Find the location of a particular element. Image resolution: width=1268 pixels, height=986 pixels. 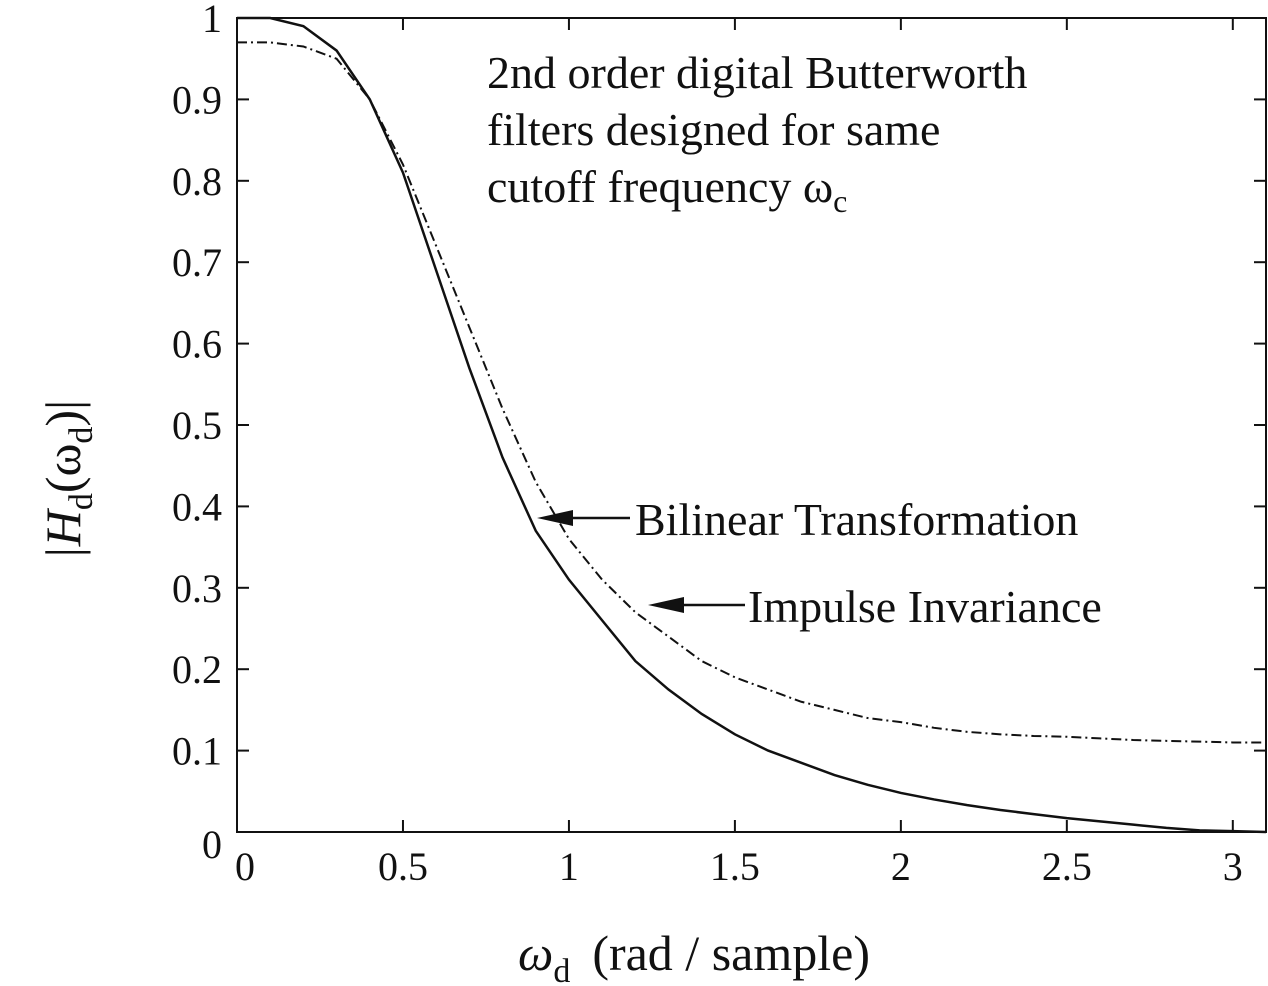

y-tick-label: 0.5 is located at coordinates (197, 425).